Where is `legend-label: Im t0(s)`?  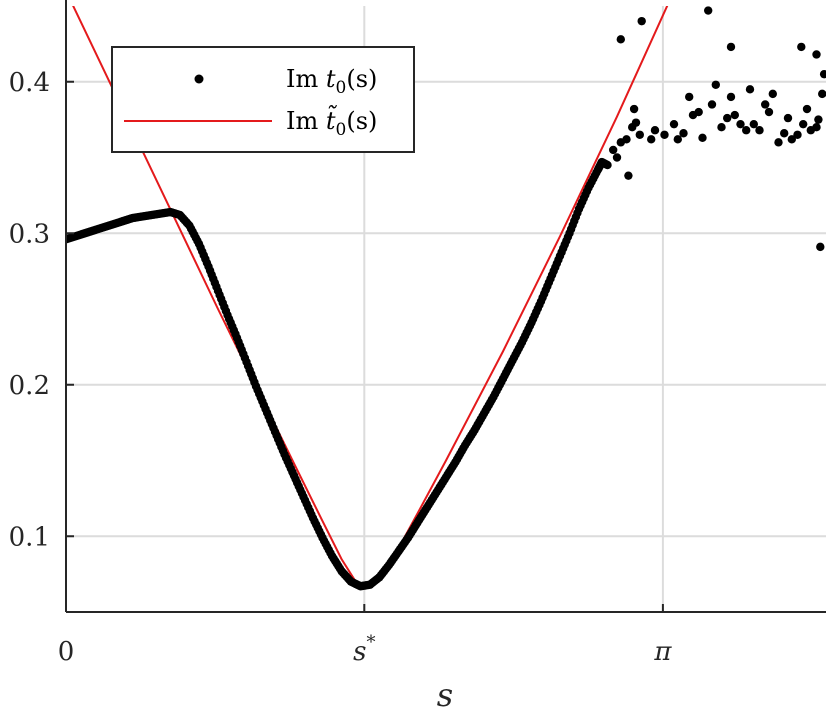
legend-label: Im t0(s) is located at coordinates (331, 81).